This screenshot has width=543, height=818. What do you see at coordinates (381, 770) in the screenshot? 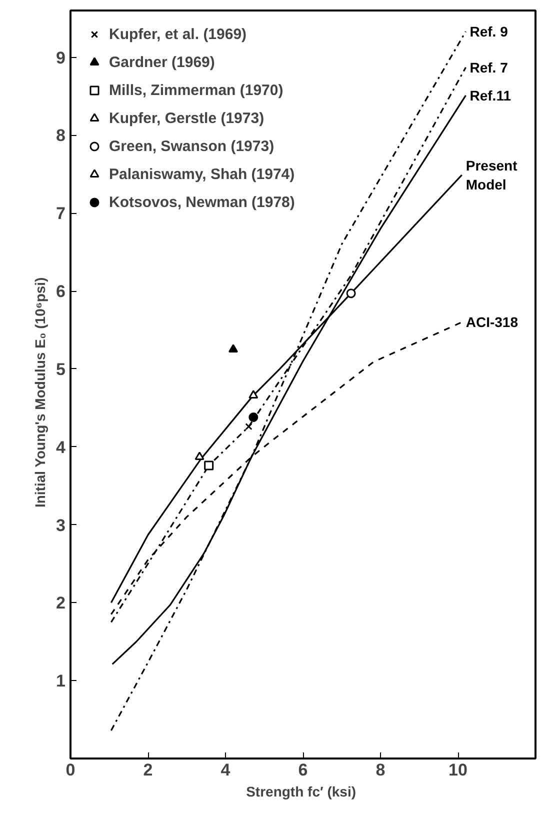
I see `x-tick-label: 8` at bounding box center [381, 770].